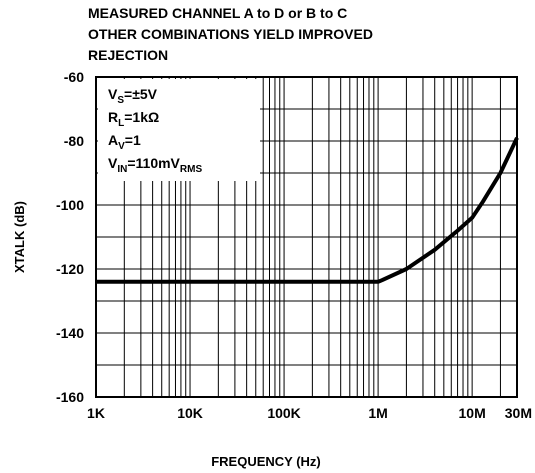  What do you see at coordinates (128, 55) in the screenshot?
I see `chart-title-line-3: REJECTION` at bounding box center [128, 55].